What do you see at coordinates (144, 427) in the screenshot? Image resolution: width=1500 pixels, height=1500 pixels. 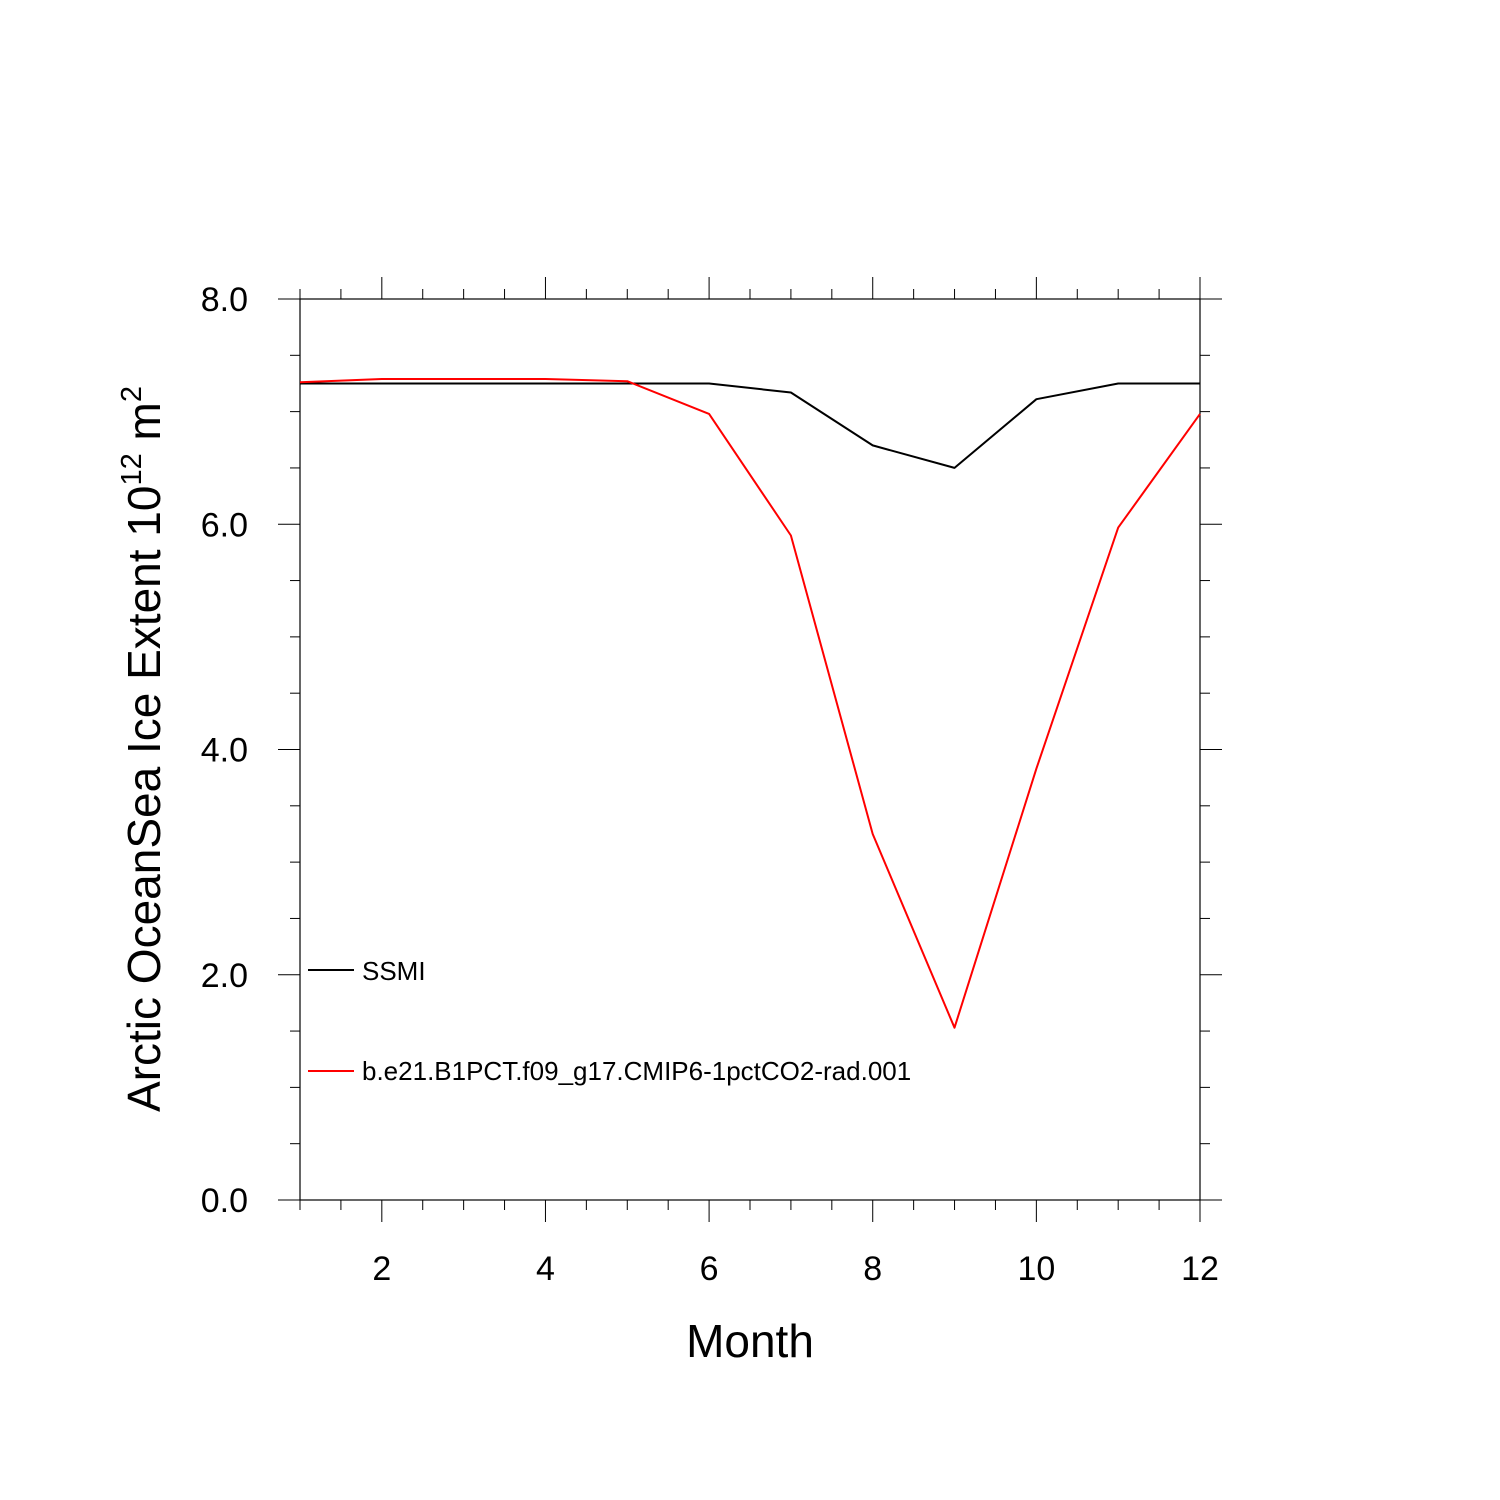 I see `y-axis-title-unit: m` at bounding box center [144, 427].